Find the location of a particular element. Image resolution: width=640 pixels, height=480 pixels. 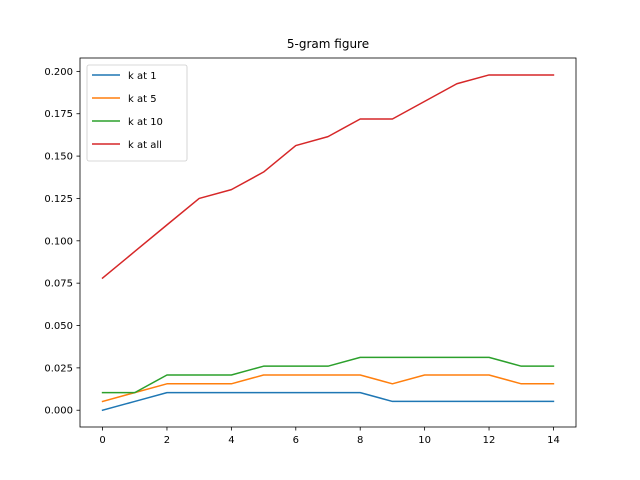

y-tick-label: 0.175 is located at coordinates (58, 114).